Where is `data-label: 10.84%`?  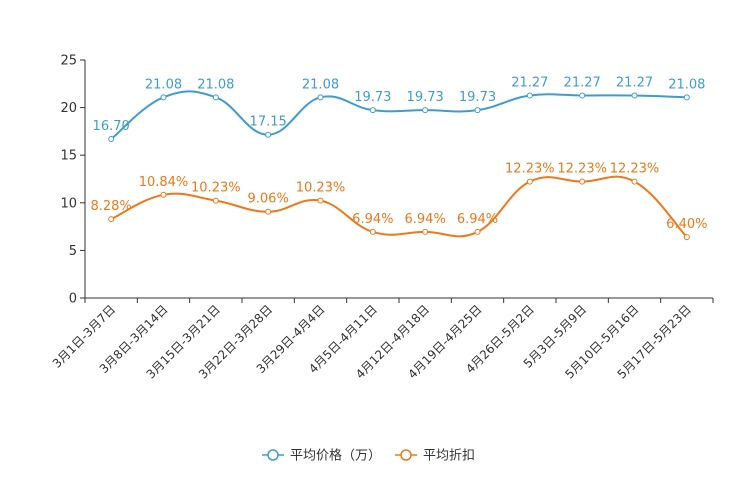
data-label: 10.84% is located at coordinates (164, 182).